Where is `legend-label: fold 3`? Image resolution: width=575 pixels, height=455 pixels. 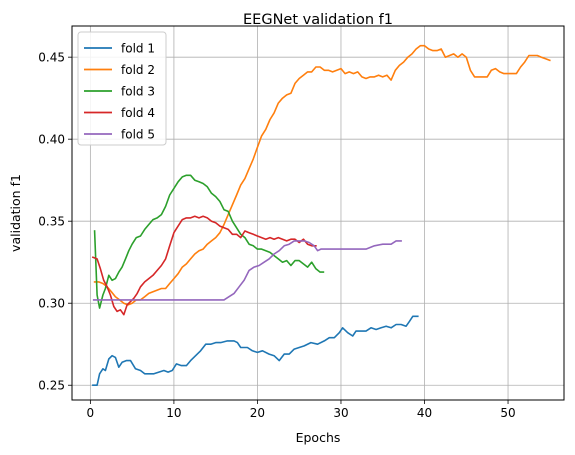
legend-label: fold 3 is located at coordinates (138, 92).